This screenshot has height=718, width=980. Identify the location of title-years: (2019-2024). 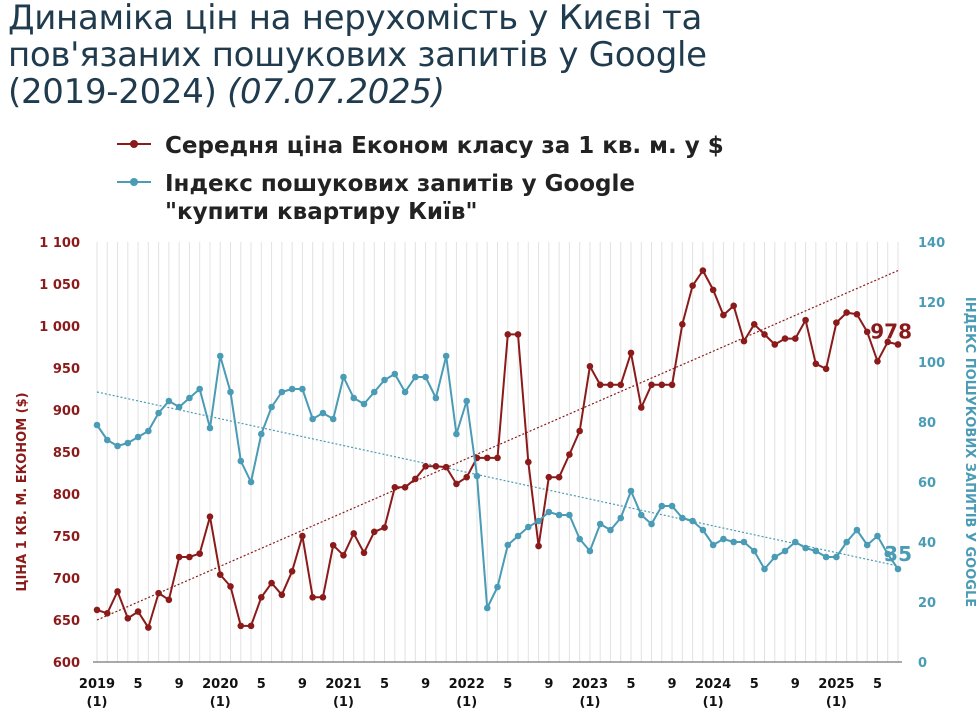
(112, 92).